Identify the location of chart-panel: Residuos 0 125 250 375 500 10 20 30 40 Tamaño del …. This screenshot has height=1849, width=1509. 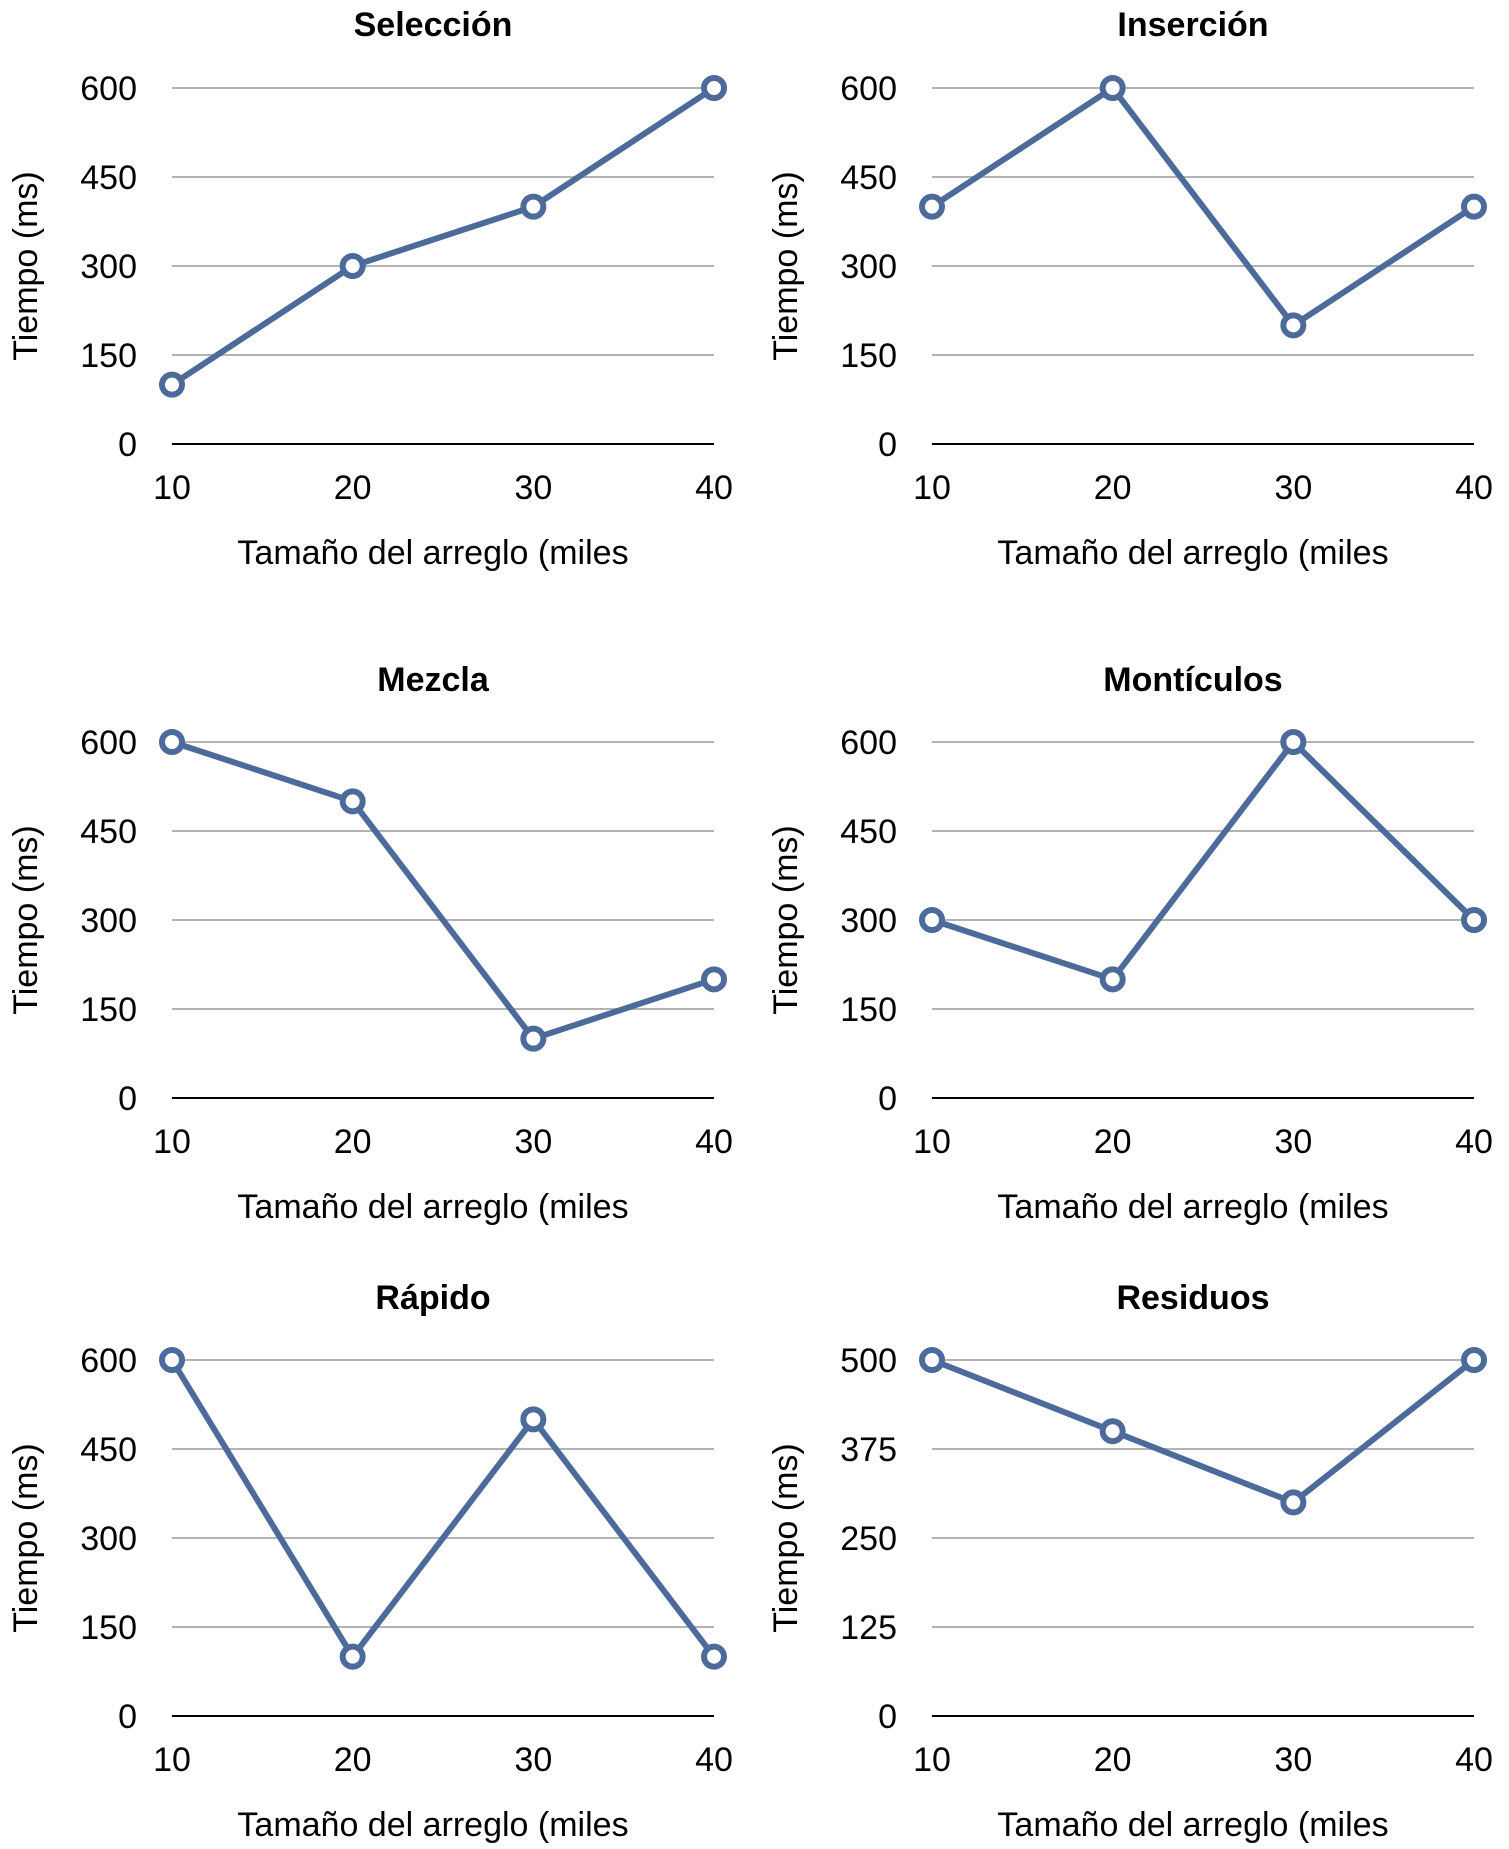
(1130, 1561).